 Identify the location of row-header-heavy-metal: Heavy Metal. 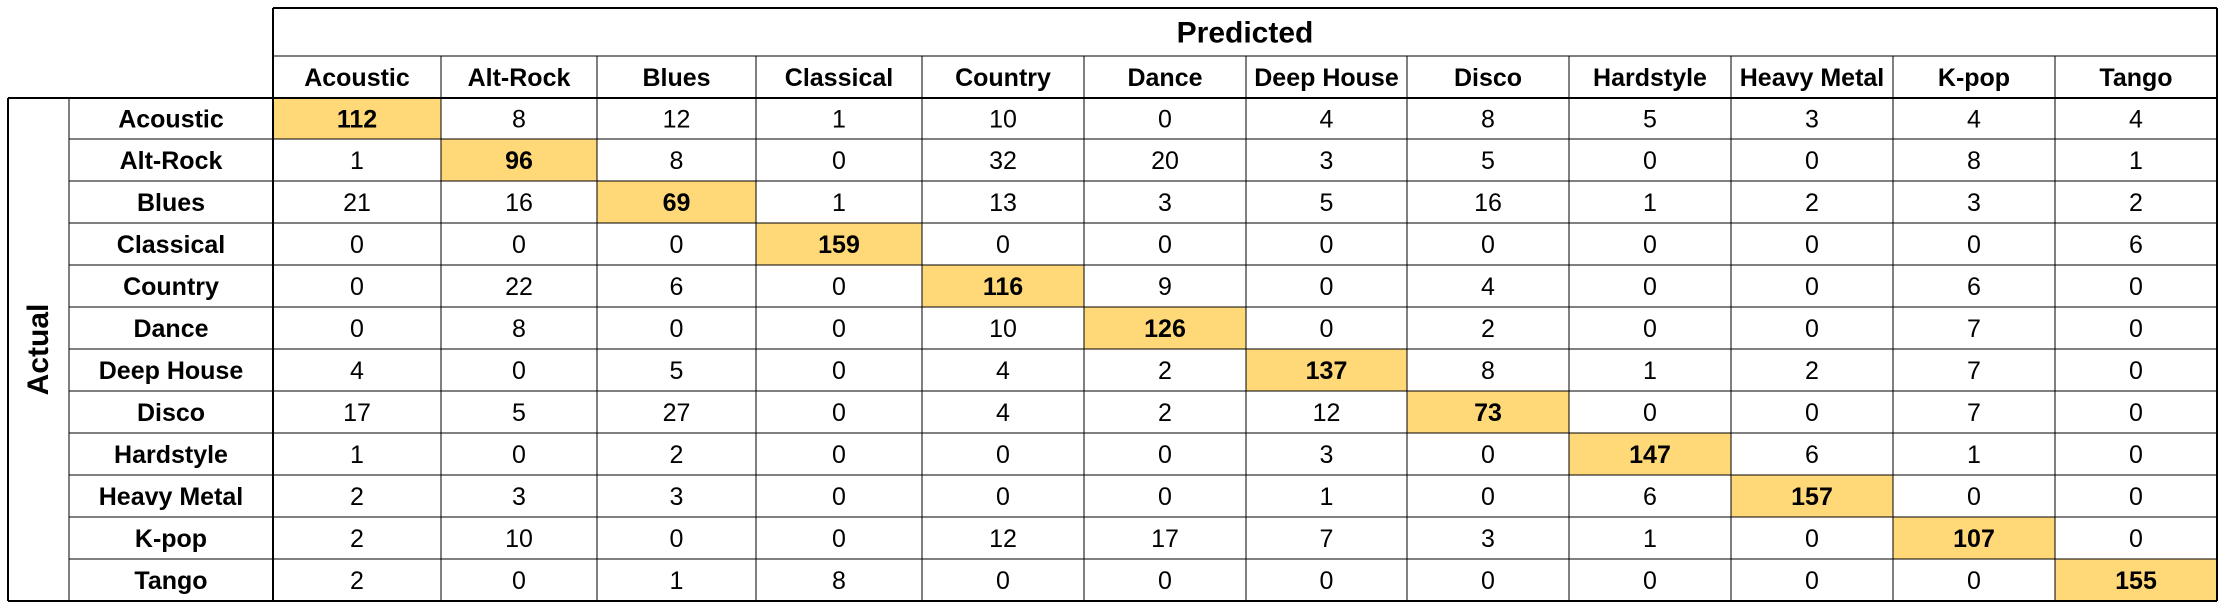
(171, 497).